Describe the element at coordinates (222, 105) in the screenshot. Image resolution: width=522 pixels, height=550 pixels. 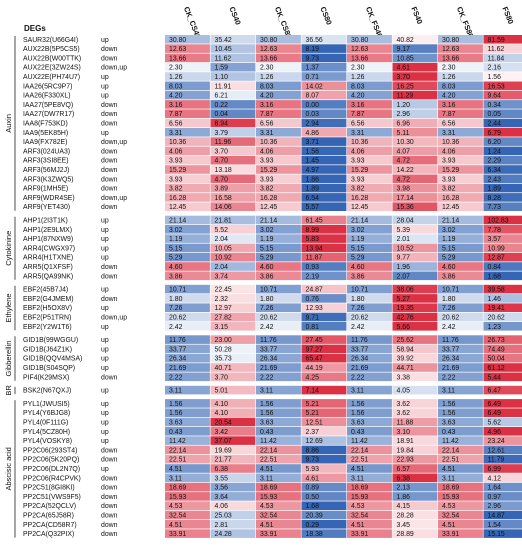
I see `cell-value: 0.22` at that location.